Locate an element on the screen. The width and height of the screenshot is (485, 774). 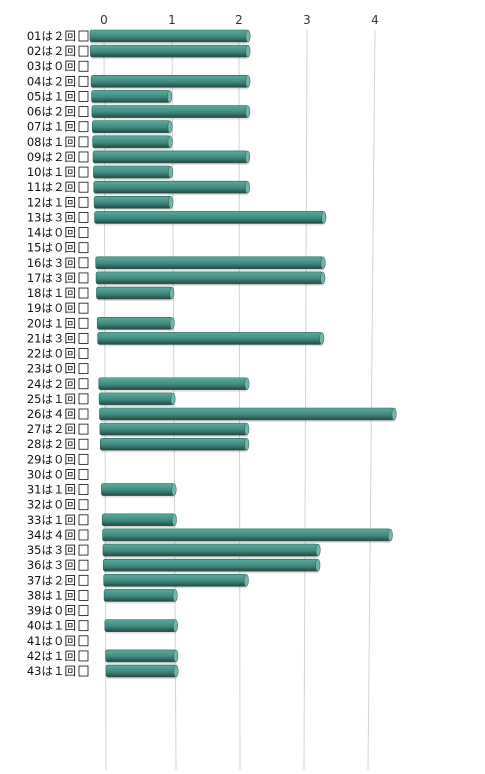
x-tick-label: 2 is located at coordinates (239, 20).